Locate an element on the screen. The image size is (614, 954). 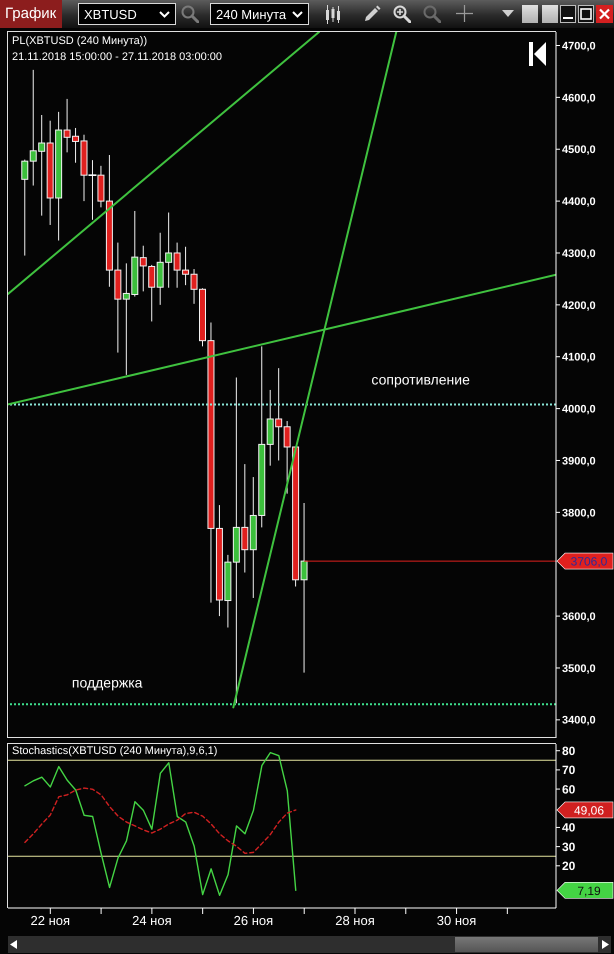
y-tick-label: 3800,0 is located at coordinates (579, 513).